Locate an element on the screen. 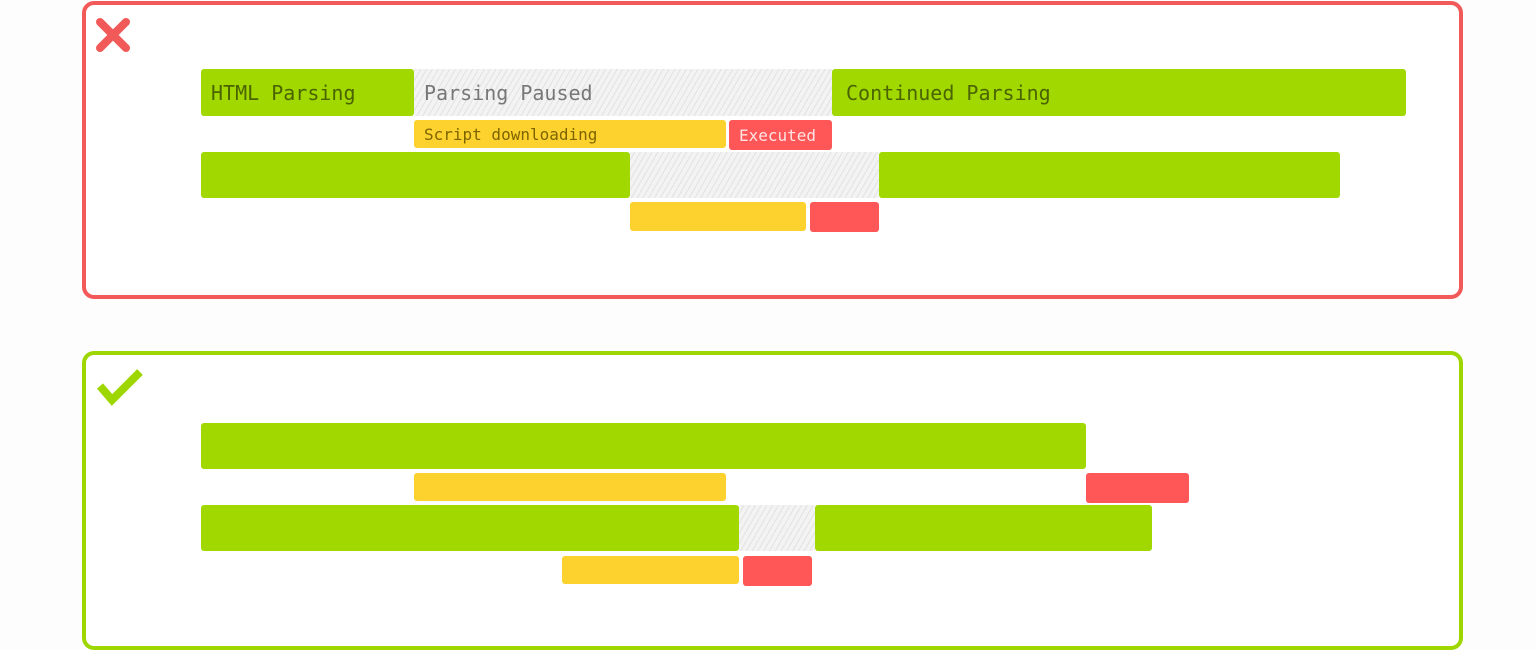  continued-parsing-bar: Continued Parsing is located at coordinates (1119, 92).